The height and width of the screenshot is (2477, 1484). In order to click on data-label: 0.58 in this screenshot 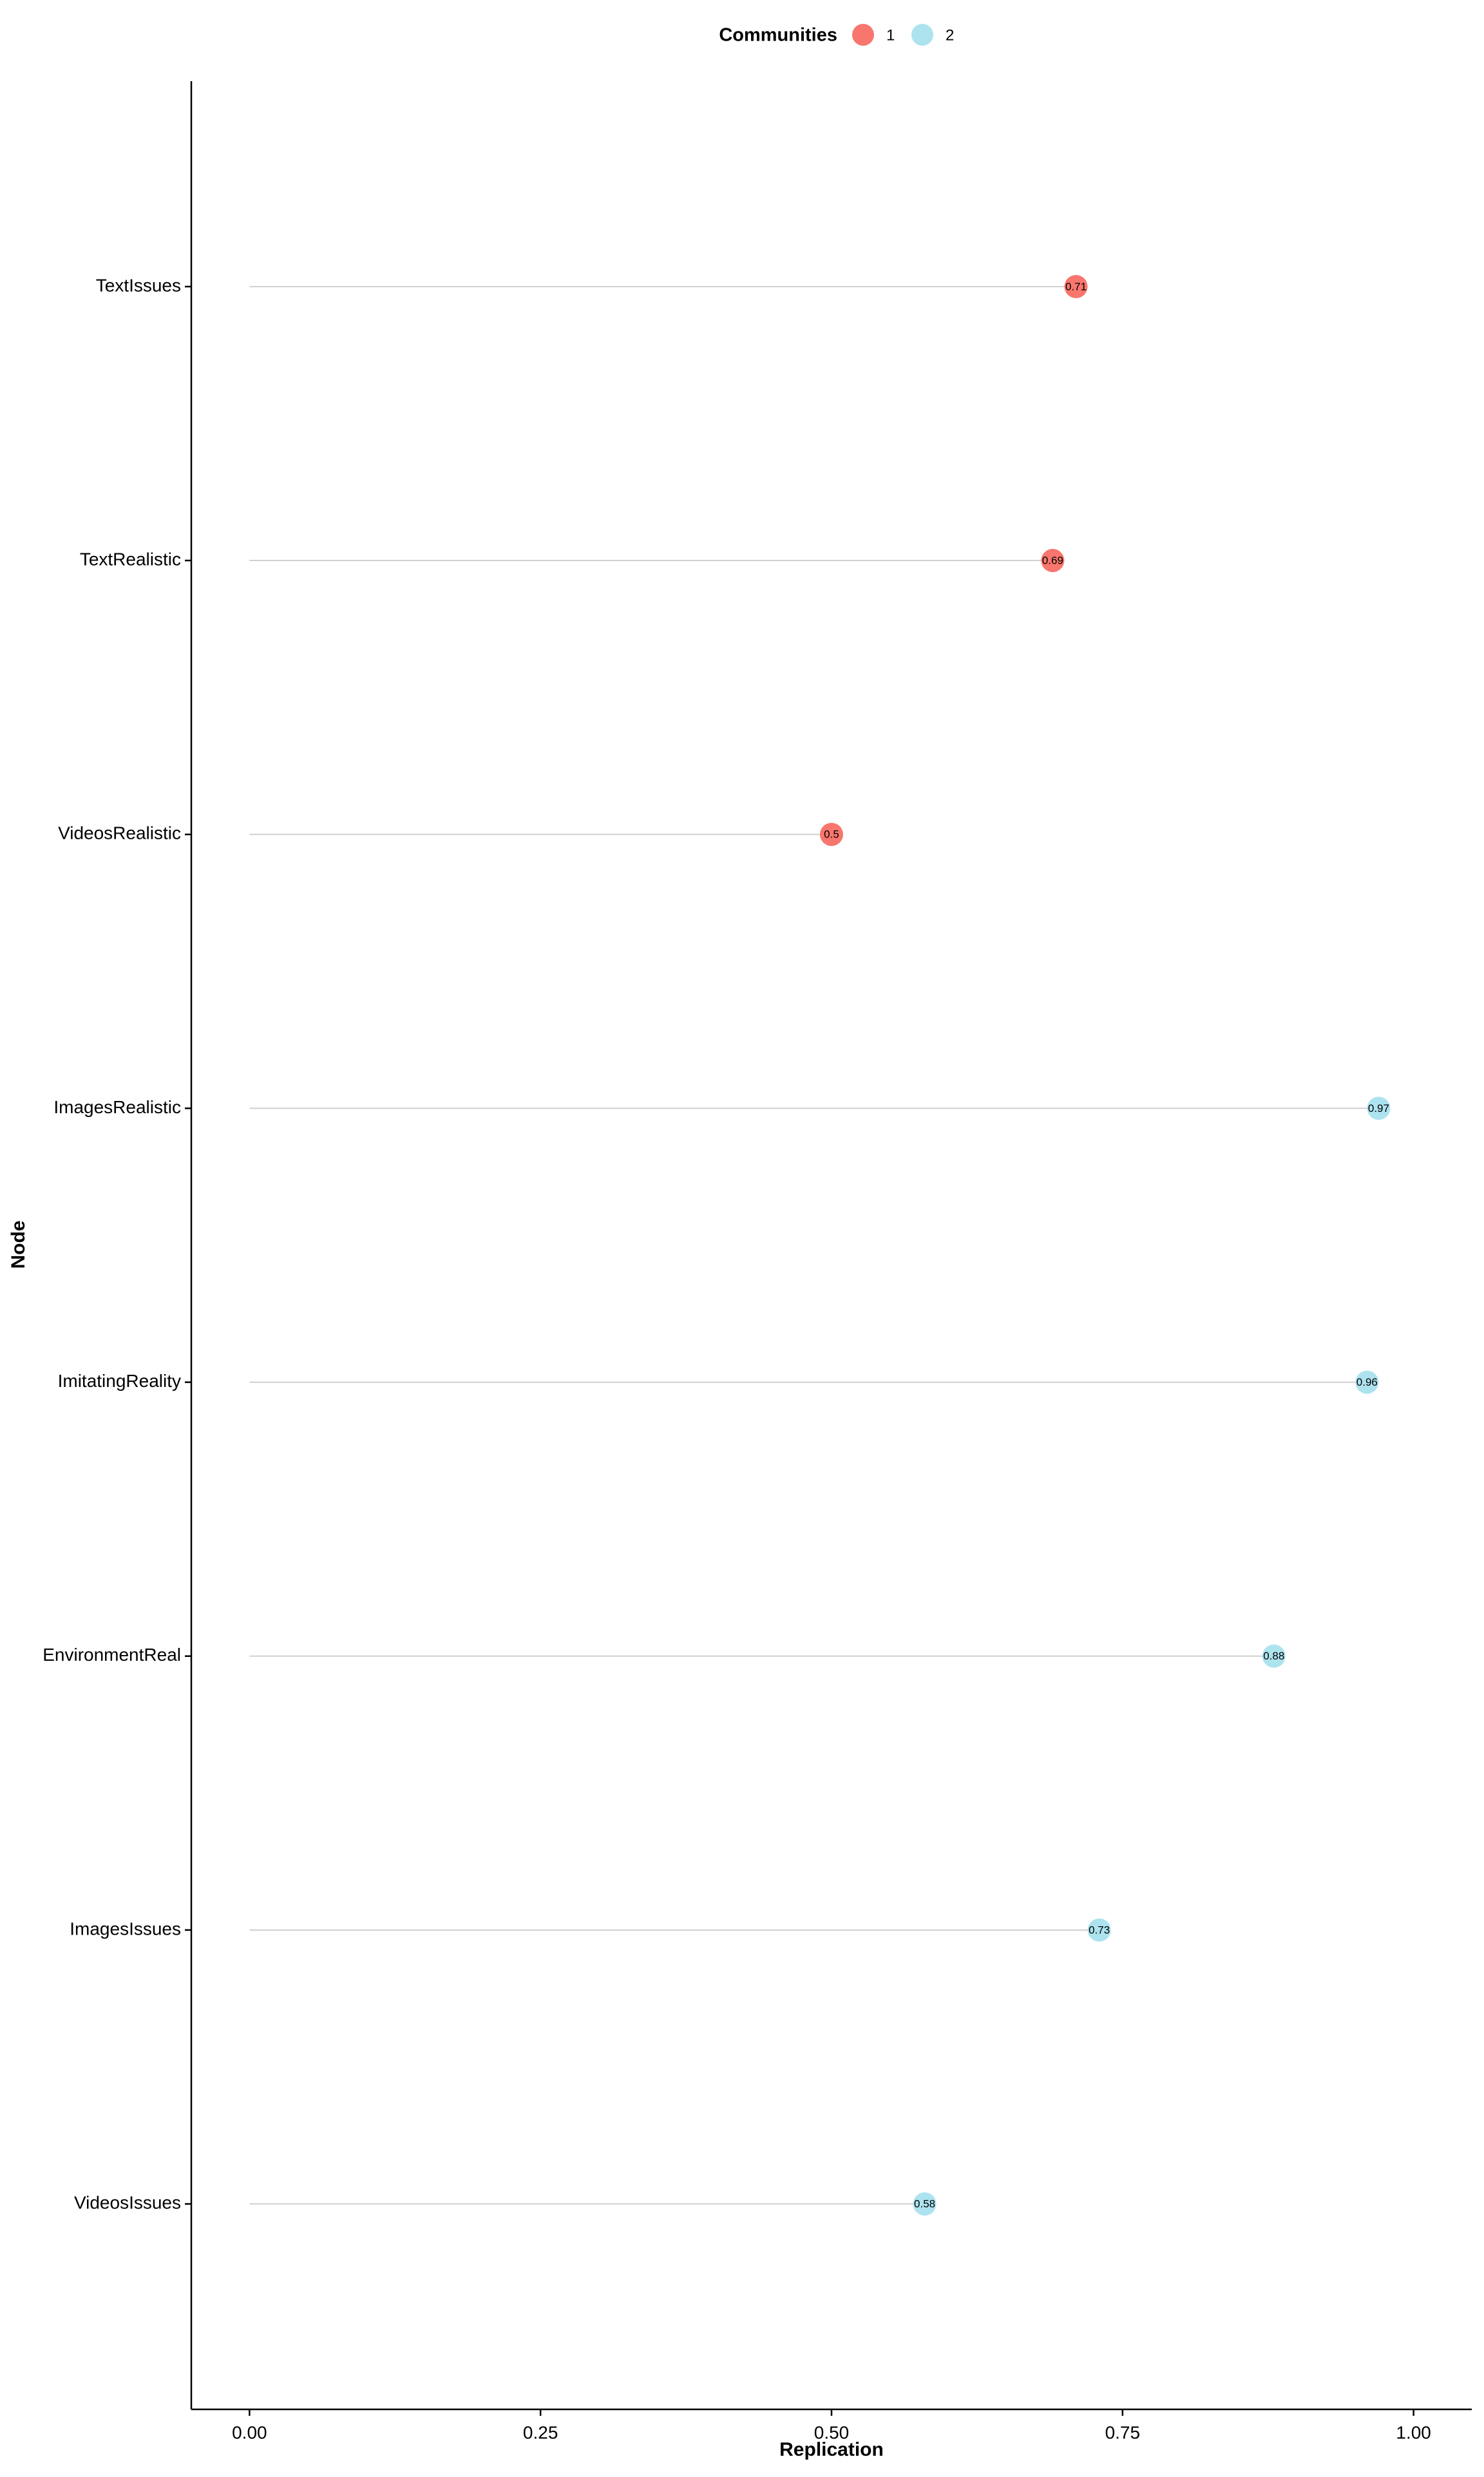, I will do `click(924, 2204)`.